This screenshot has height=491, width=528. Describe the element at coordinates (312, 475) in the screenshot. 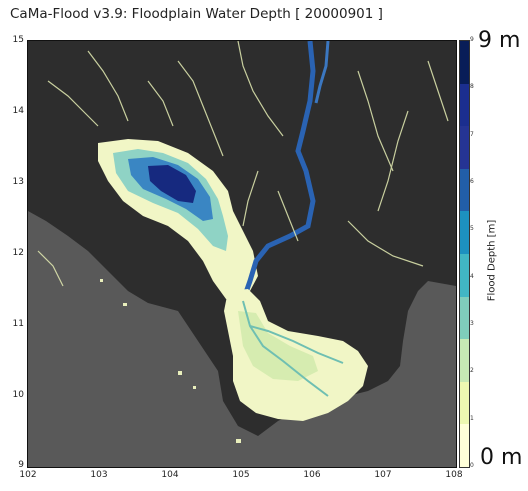

I see `x-tick-label: 106` at that location.